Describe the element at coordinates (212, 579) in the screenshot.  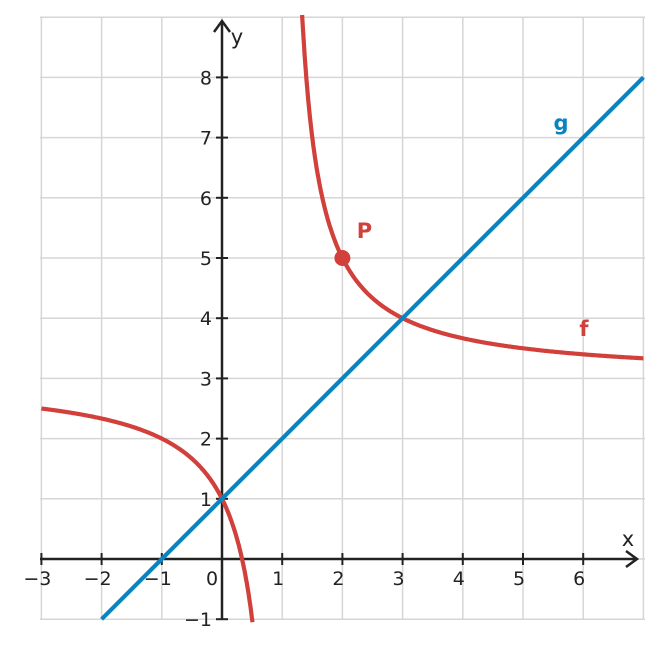
I see `x-tick-label: 0` at that location.